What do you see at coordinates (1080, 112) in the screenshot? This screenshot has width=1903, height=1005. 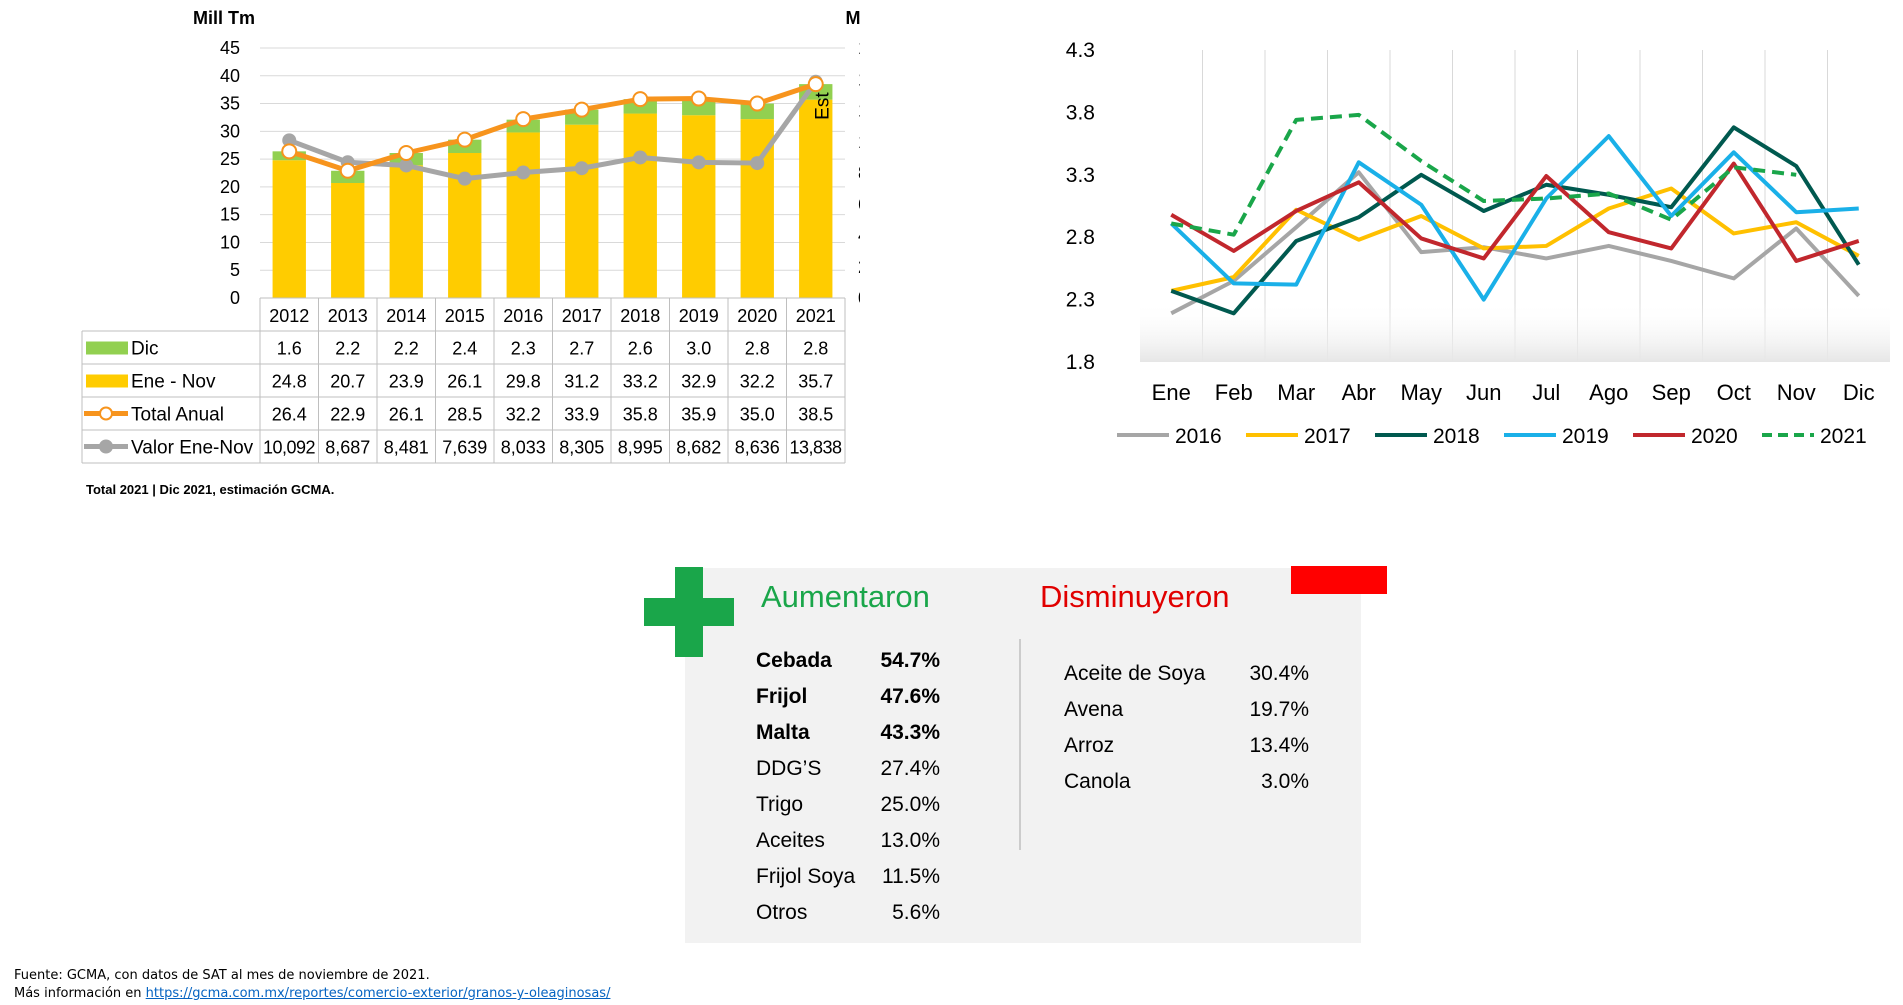 I see `y-axis-tick: 3.8` at bounding box center [1080, 112].